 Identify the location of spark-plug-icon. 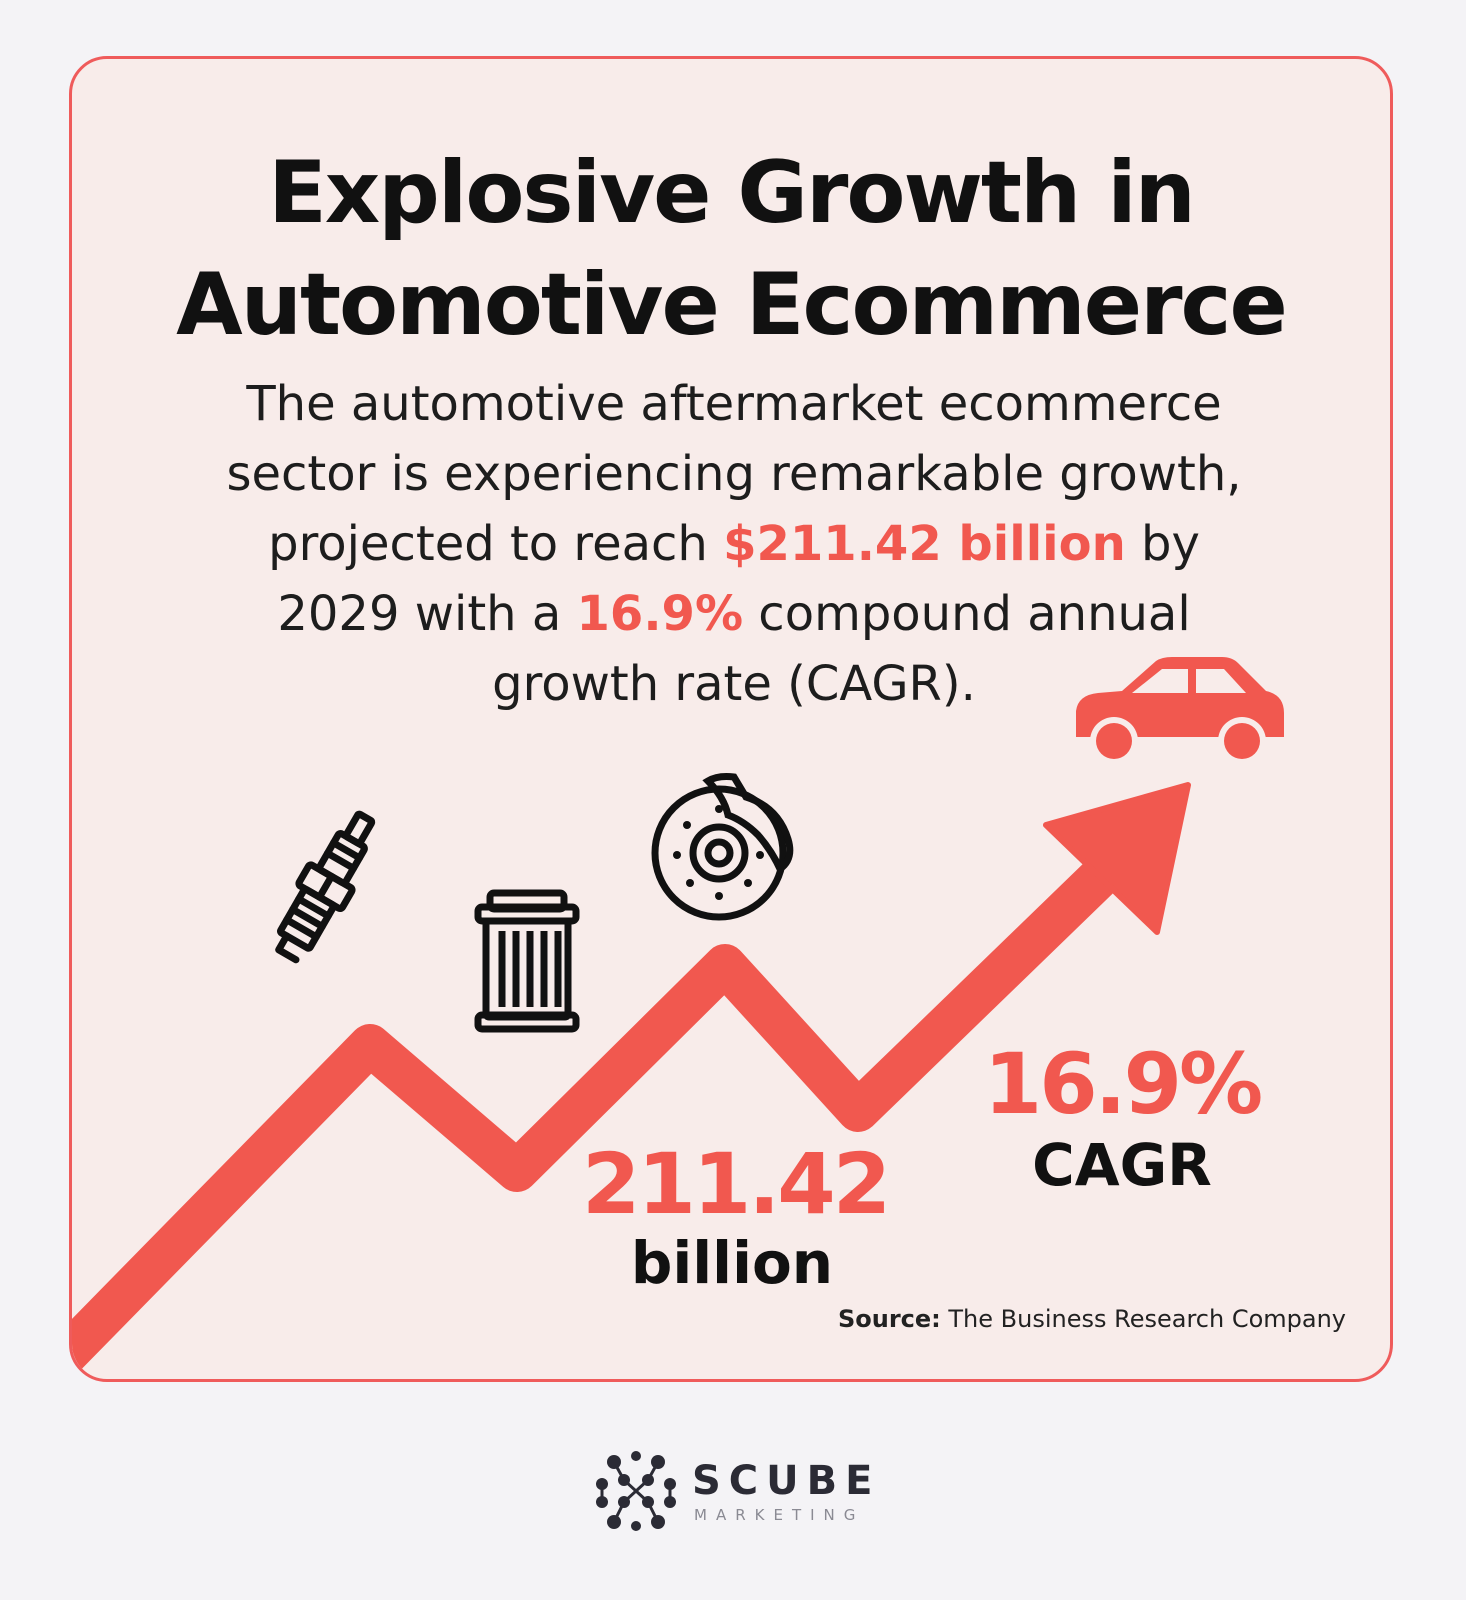
(325, 887).